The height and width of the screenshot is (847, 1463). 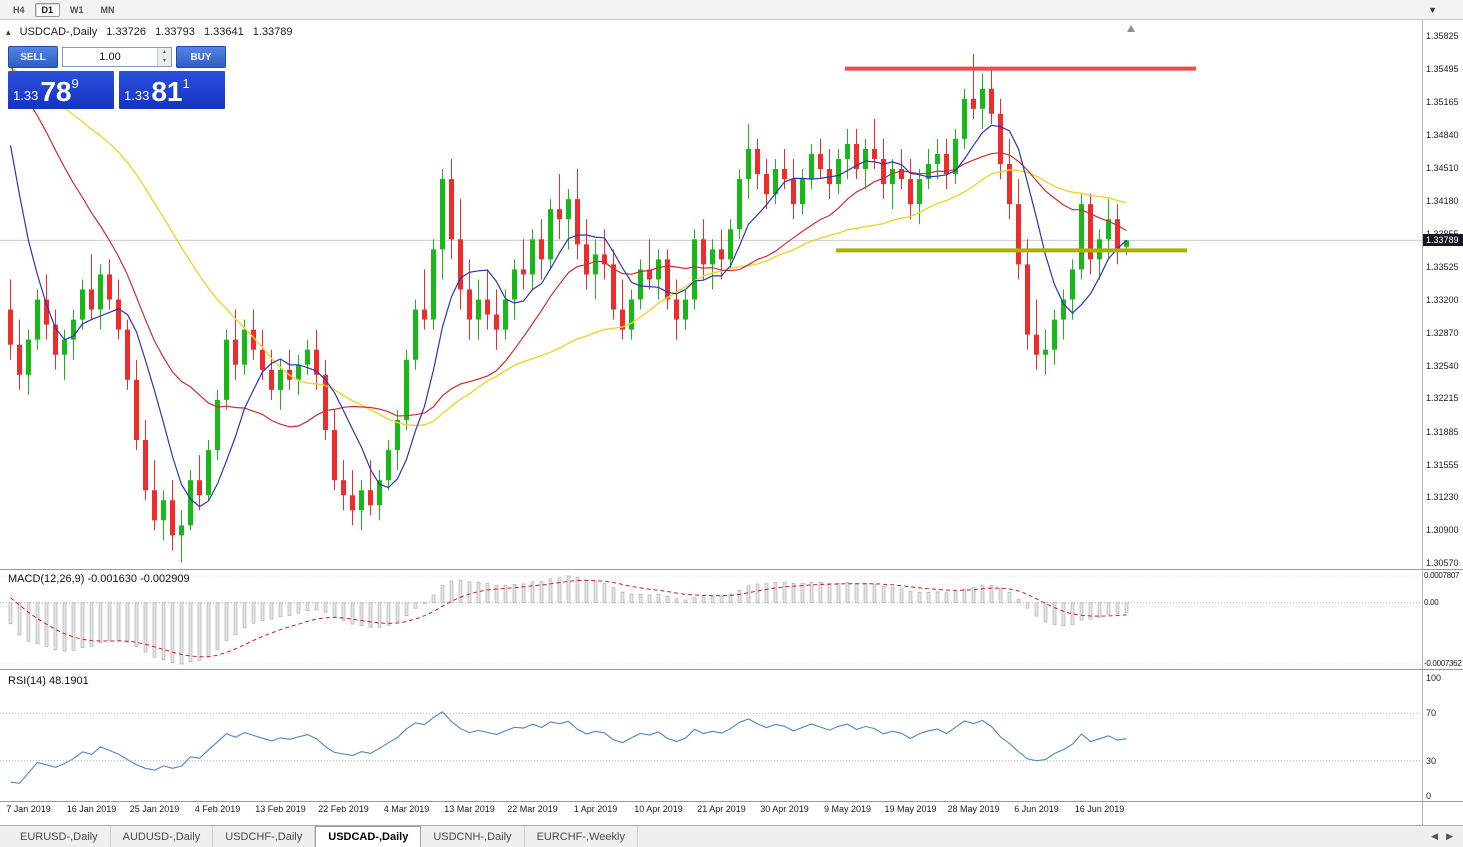 What do you see at coordinates (75, 83) in the screenshot?
I see `sell-price-point: 9` at bounding box center [75, 83].